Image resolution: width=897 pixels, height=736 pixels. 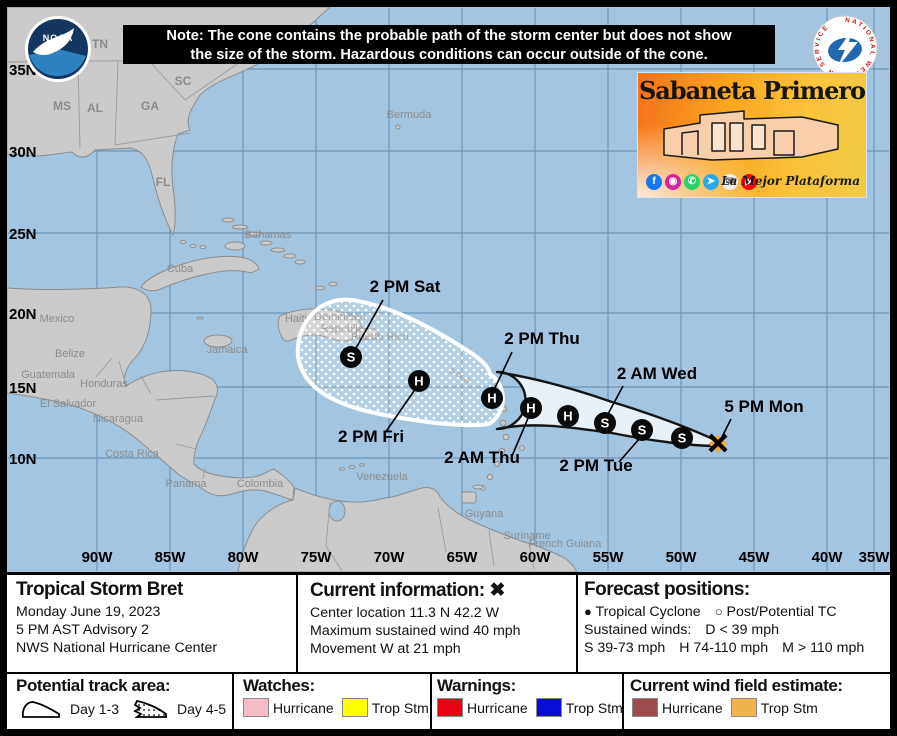 What do you see at coordinates (256, 707) in the screenshot?
I see `hurricane-watch-swatch` at bounding box center [256, 707].